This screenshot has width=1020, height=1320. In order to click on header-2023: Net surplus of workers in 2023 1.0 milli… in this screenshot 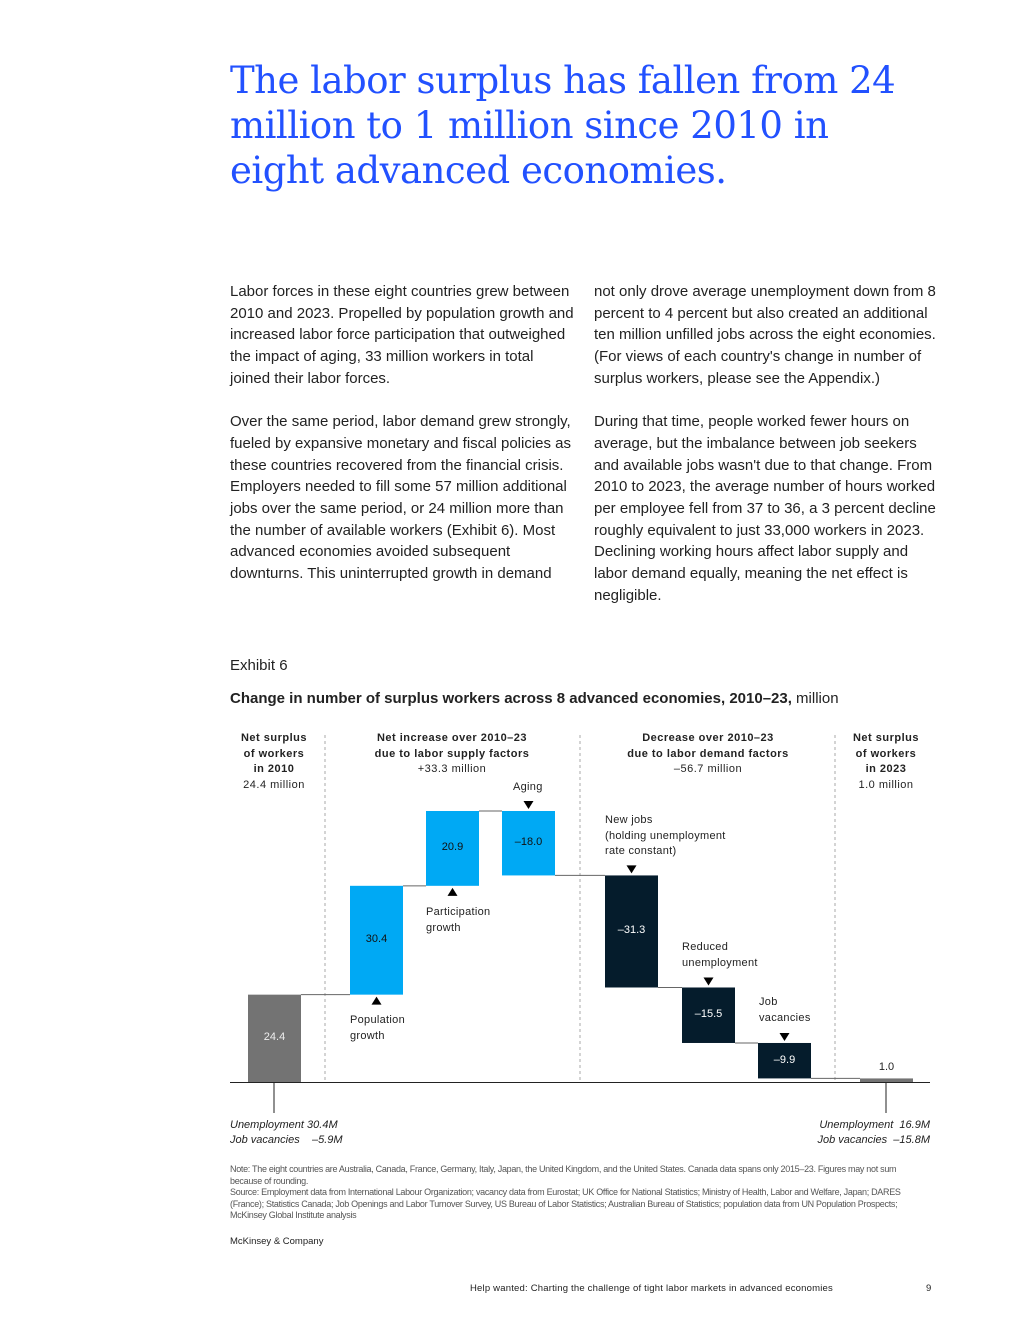, I will do `click(886, 762)`.